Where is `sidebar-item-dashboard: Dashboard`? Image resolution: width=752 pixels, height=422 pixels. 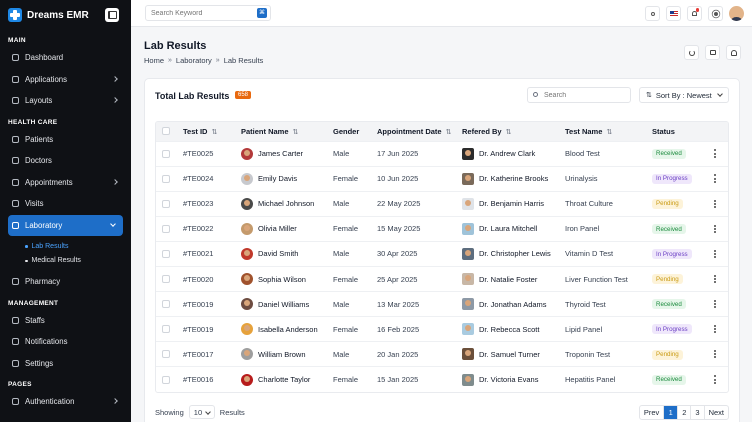
sidebar-item-dashboard: Dashboard is located at coordinates (65, 58).